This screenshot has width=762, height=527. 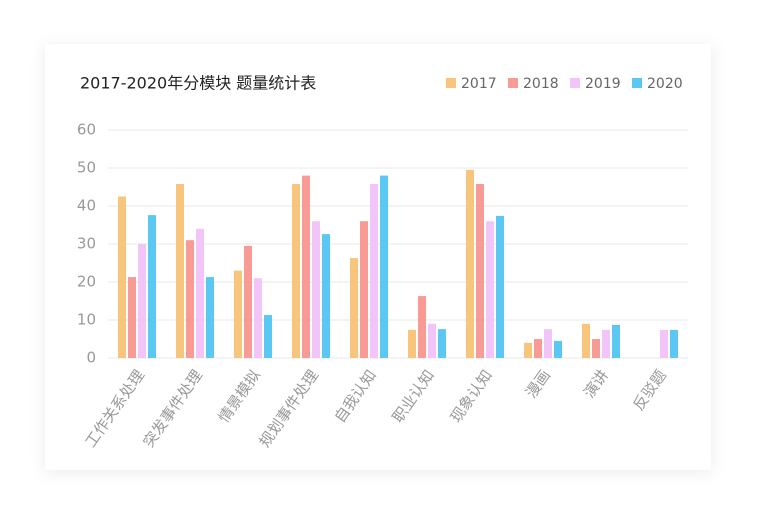 What do you see at coordinates (86, 130) in the screenshot?
I see `y-tick-label: 60` at bounding box center [86, 130].